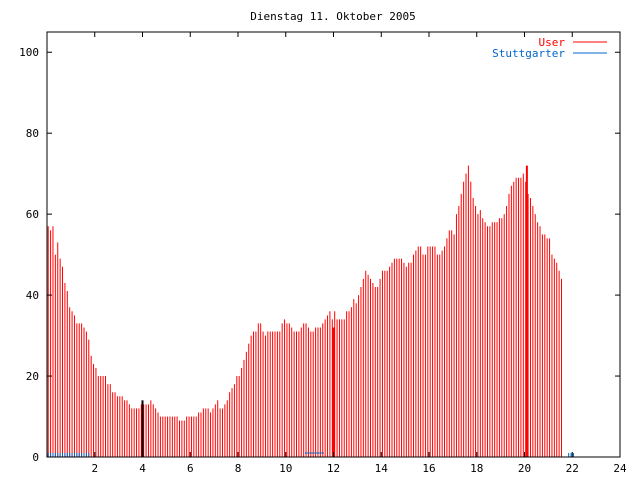 The height and width of the screenshot is (480, 640). What do you see at coordinates (32, 133) in the screenshot?
I see `y-tick-label-4: 80` at bounding box center [32, 133].